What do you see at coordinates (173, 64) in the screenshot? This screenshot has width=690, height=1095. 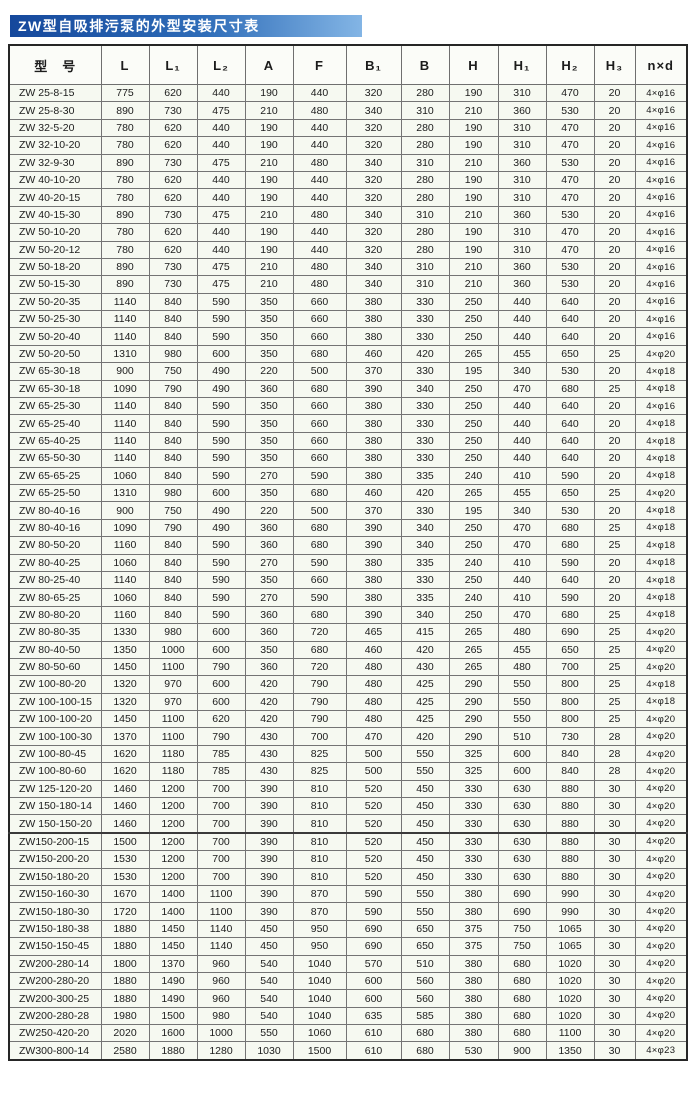 I see `column-header: L₁` at bounding box center [173, 64].